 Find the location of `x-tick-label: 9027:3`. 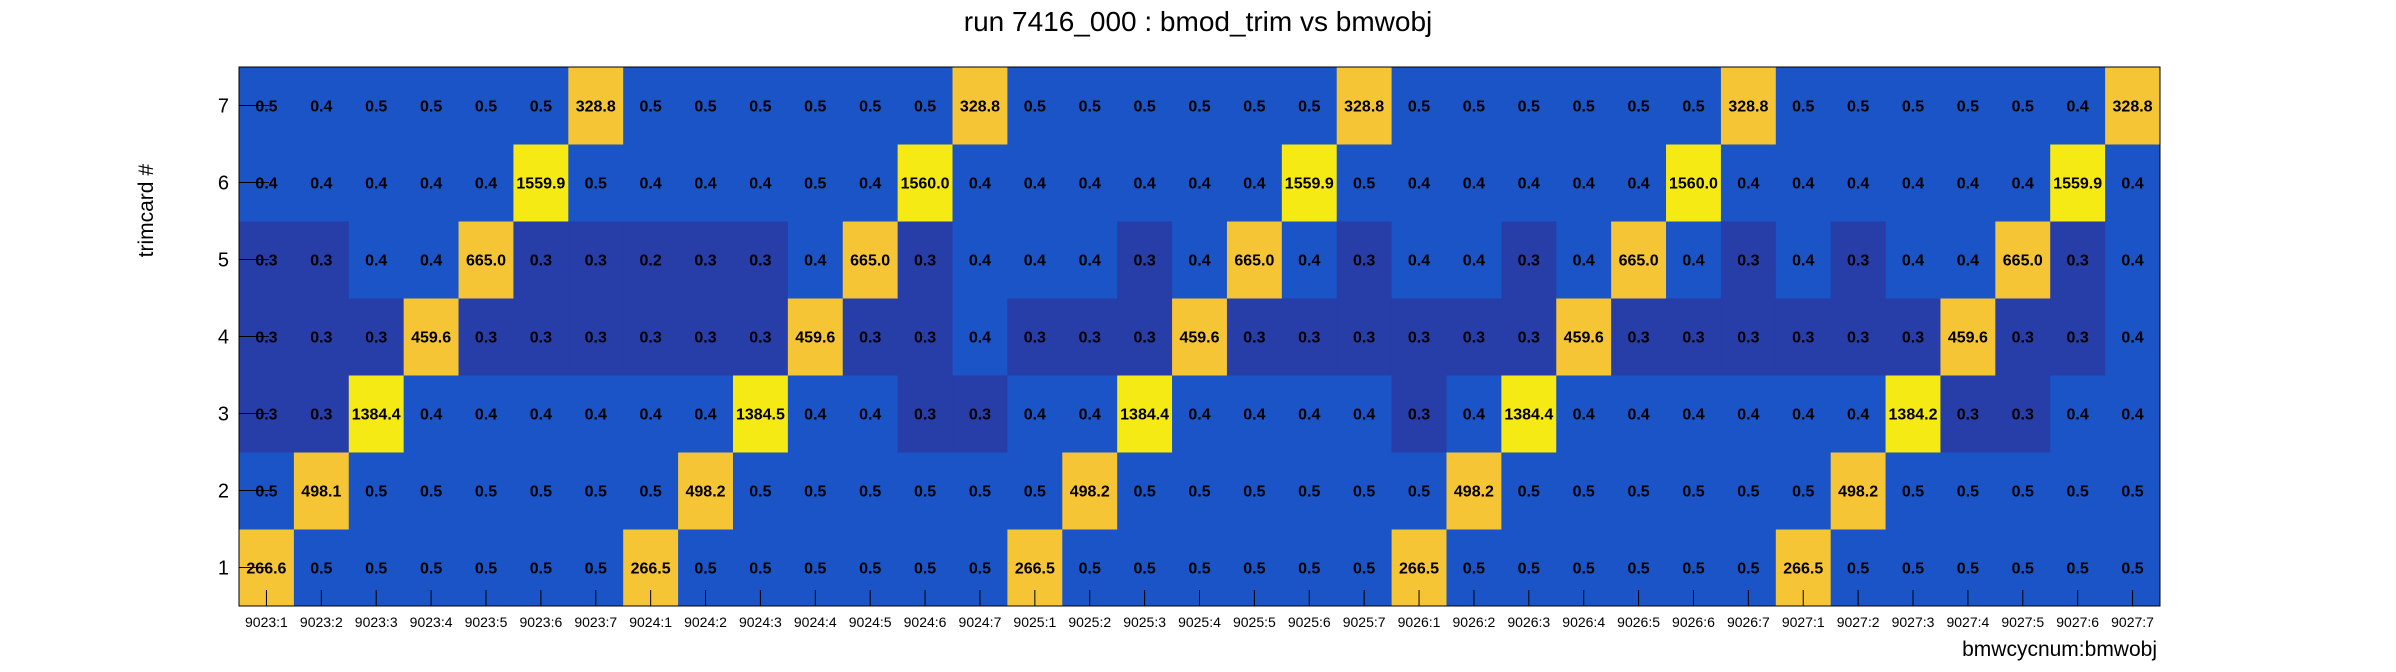

x-tick-label: 9027:3 is located at coordinates (1913, 622).